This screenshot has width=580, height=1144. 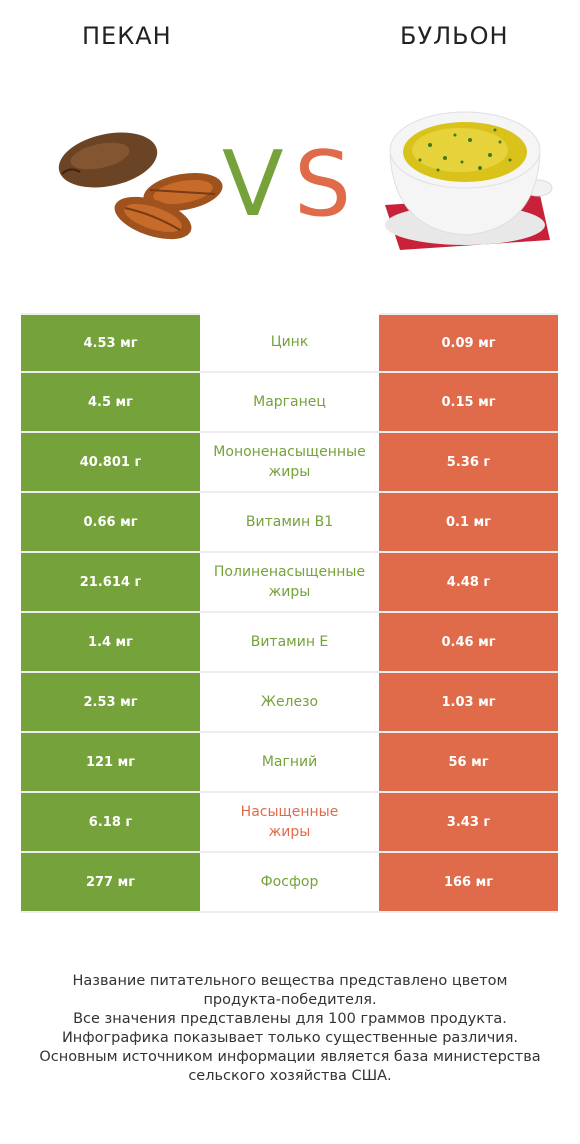 I want to click on nutrient-label-line: Мононенасыщенные, so click(x=289, y=452).